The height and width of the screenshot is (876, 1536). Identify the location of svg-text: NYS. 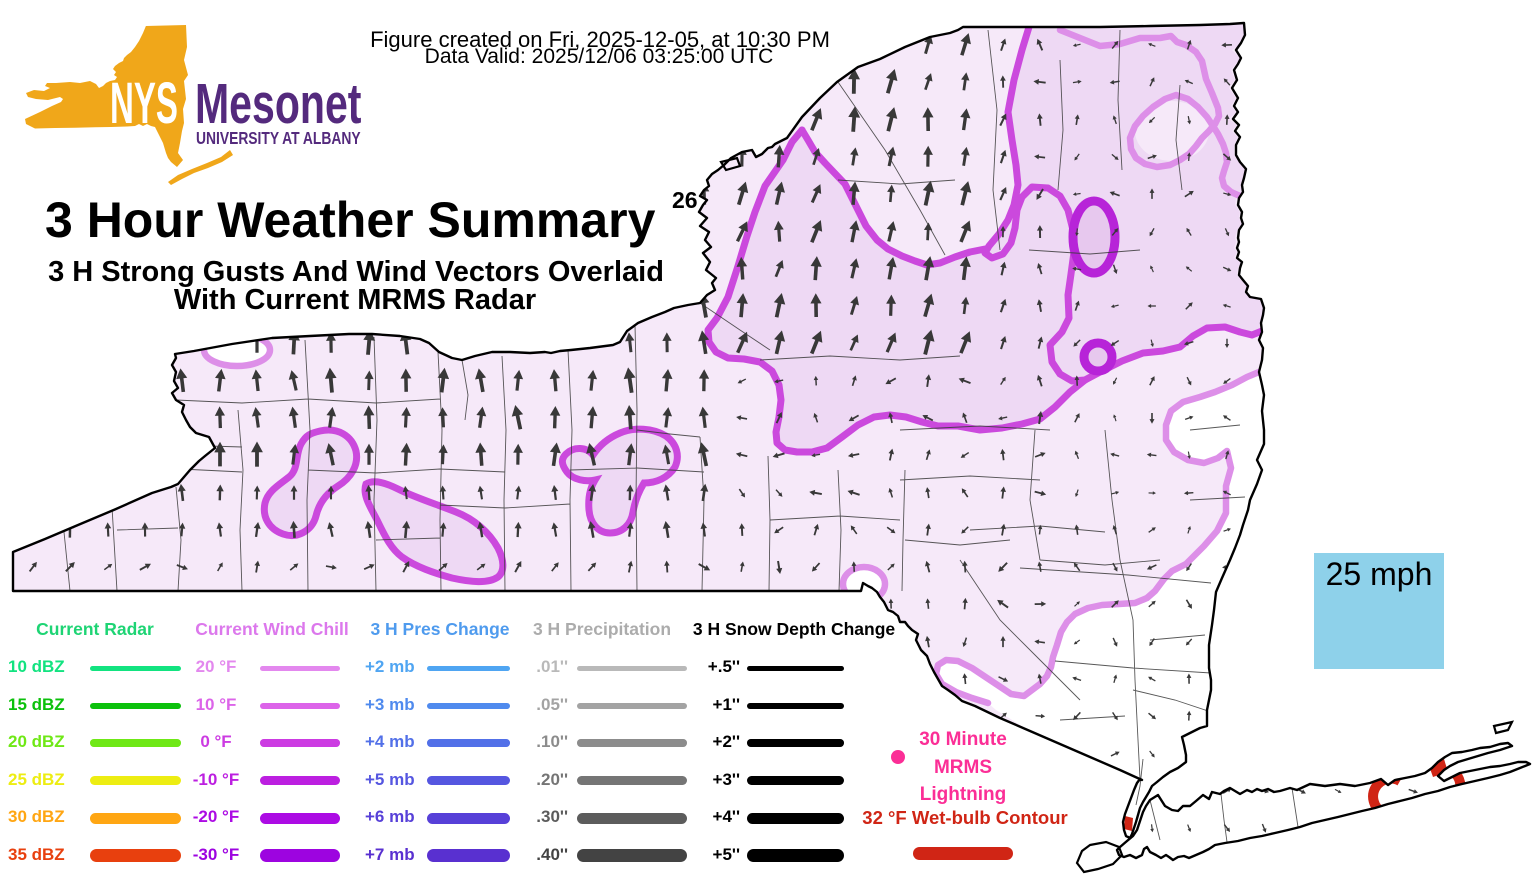
(144, 103).